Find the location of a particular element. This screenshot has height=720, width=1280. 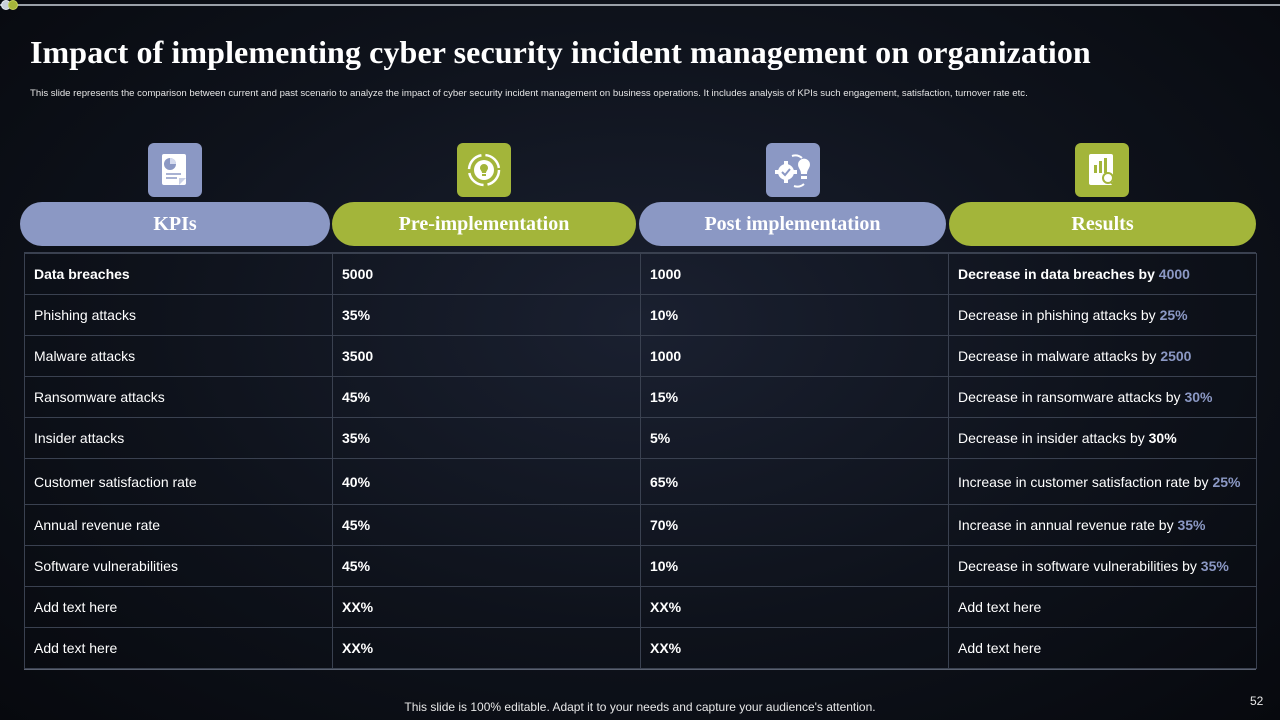

top-dot-green is located at coordinates (13, 5).